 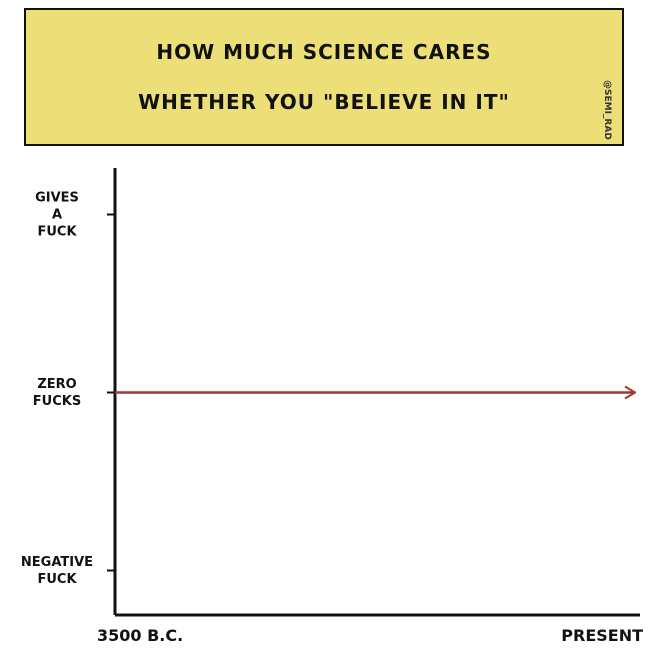 What do you see at coordinates (140, 635) in the screenshot?
I see `x-tick-label: 3500 B.C.` at bounding box center [140, 635].